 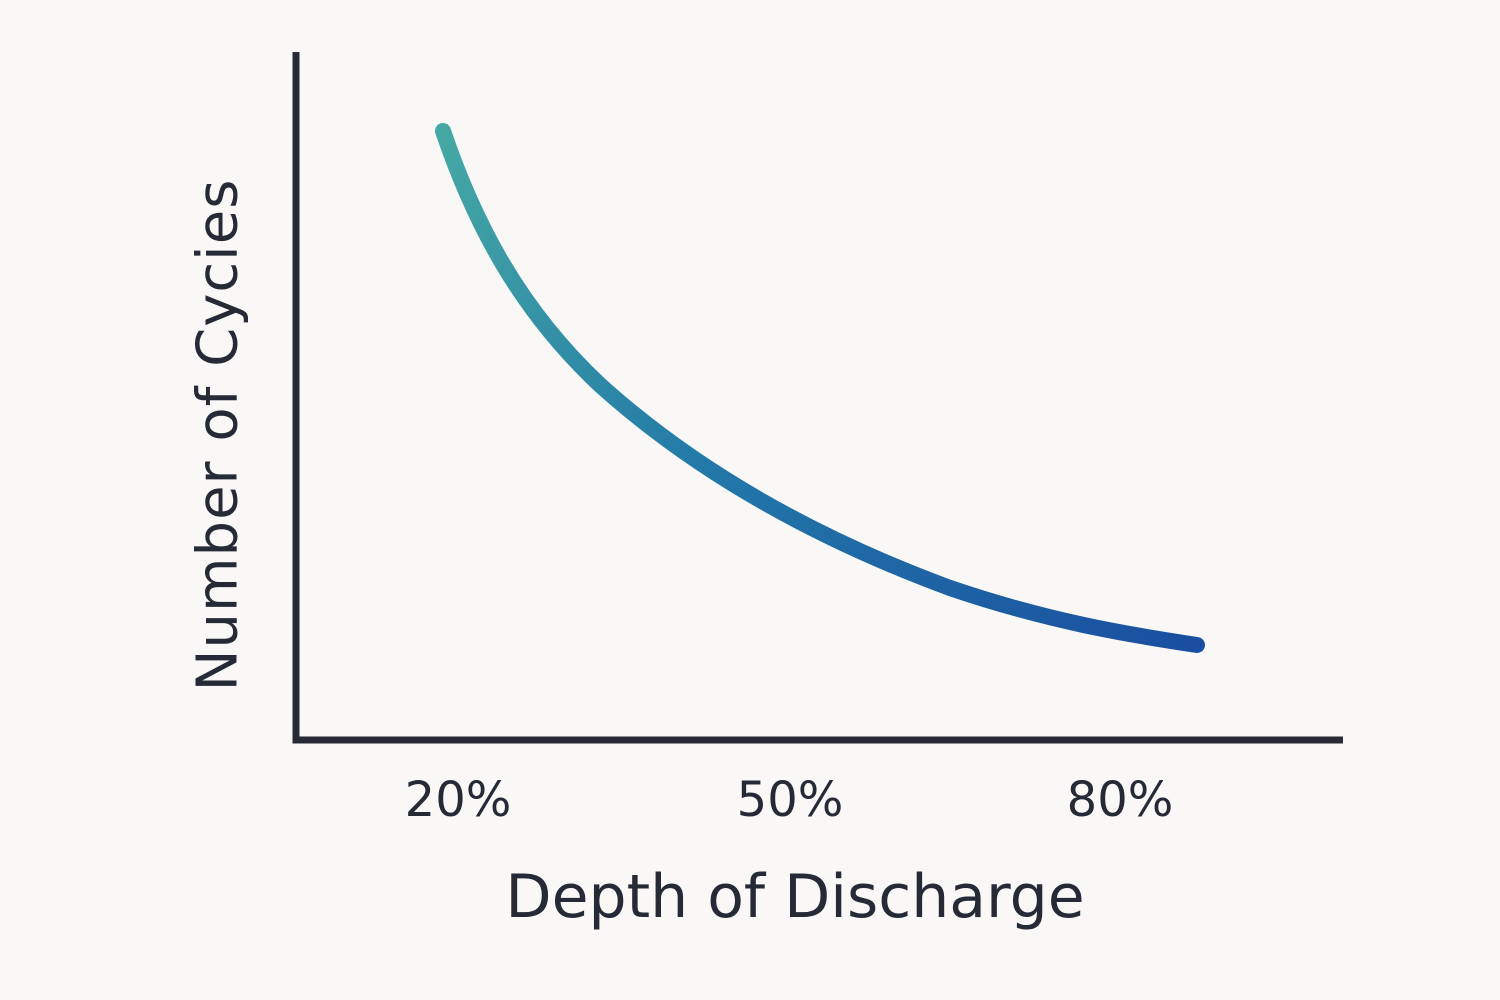 What do you see at coordinates (218, 435) in the screenshot?
I see `y-axis-label: Number of Cycies` at bounding box center [218, 435].